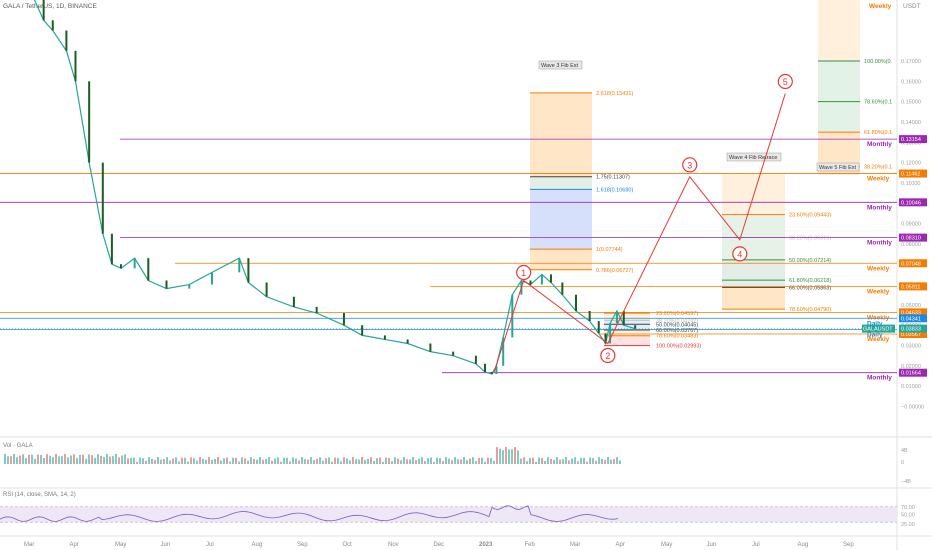  What do you see at coordinates (39, 495) in the screenshot?
I see `rsi-pane-title: RSI (14, close, SMA, 14, 2)` at bounding box center [39, 495].